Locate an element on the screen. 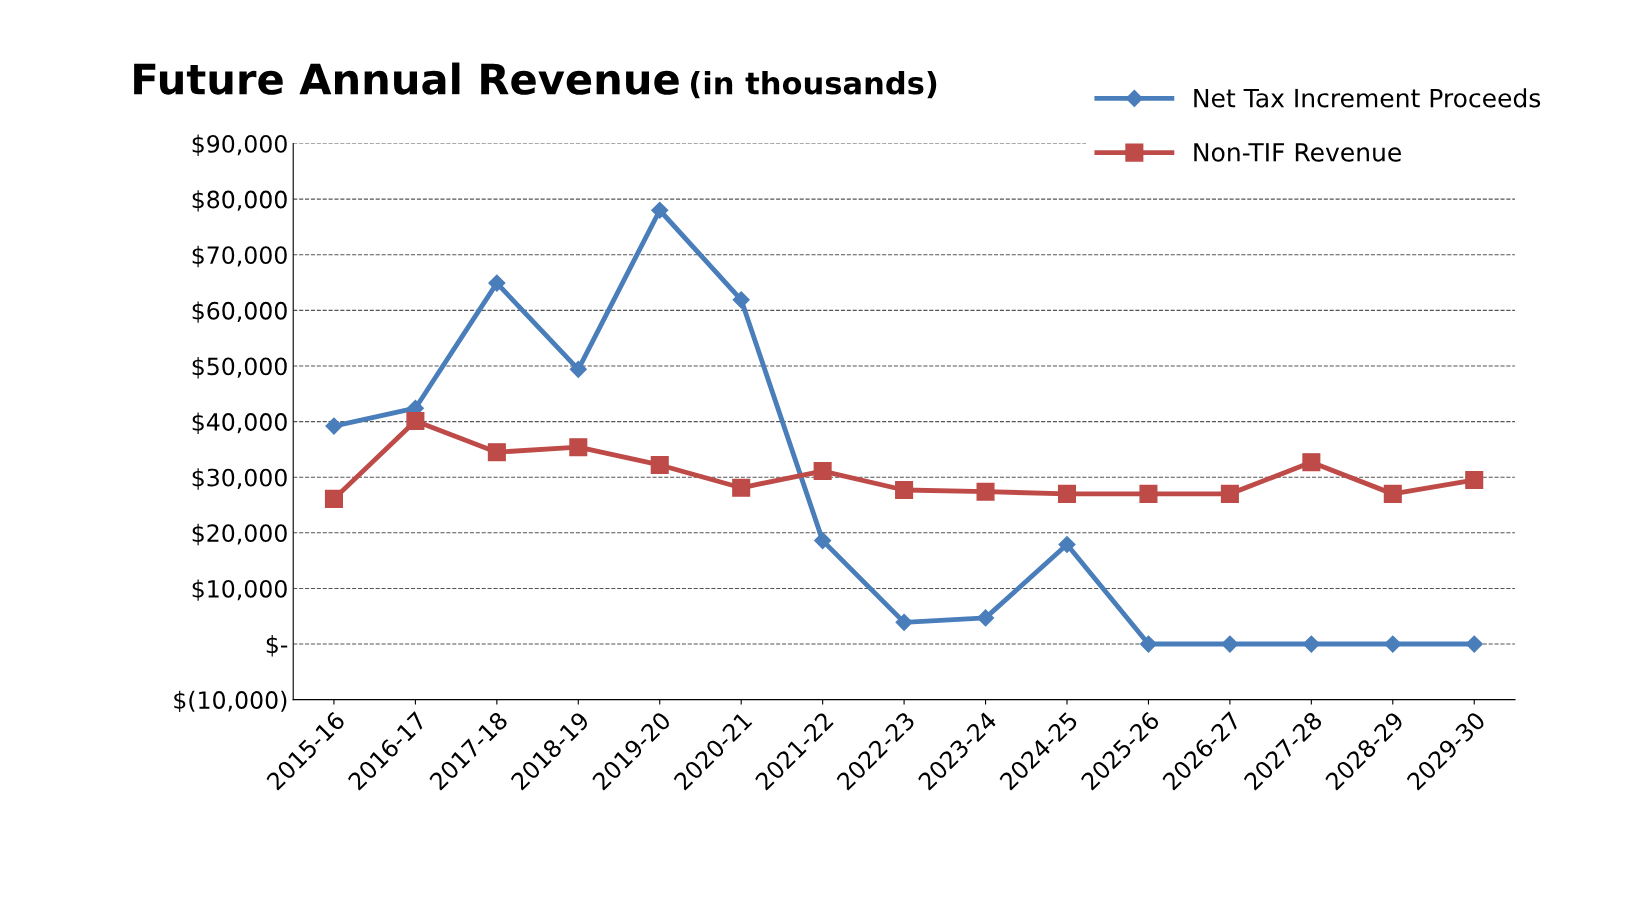  y-tick-label: $20,000 is located at coordinates (239, 534).